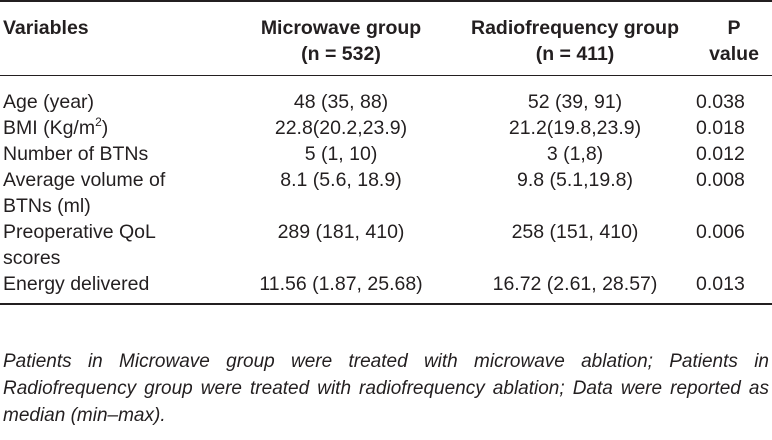  What do you see at coordinates (575, 288) in the screenshot?
I see `cell-radiofrequency: 16.72 (2.61, 28.57)` at bounding box center [575, 288].